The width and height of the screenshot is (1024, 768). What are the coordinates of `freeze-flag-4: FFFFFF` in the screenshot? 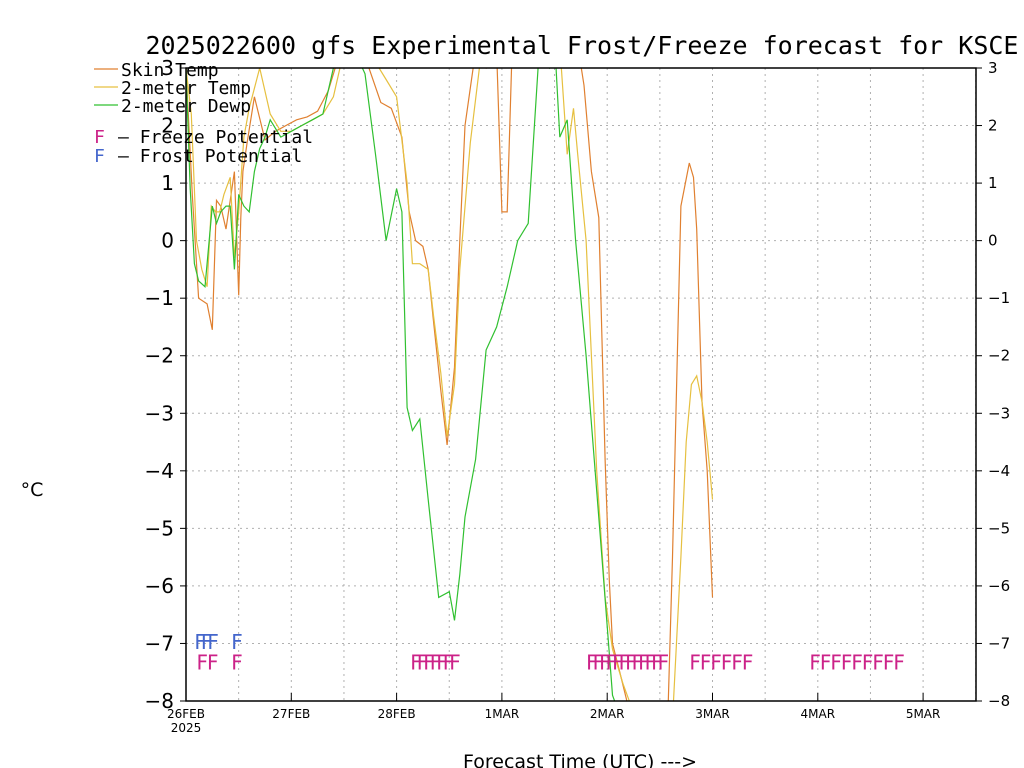 It's located at (721, 662).